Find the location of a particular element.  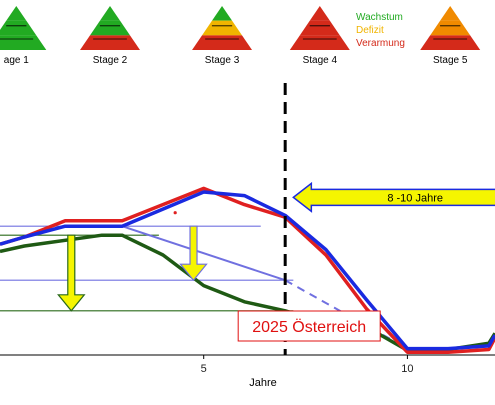

annotation-text: 2025 Österreich is located at coordinates (309, 327).